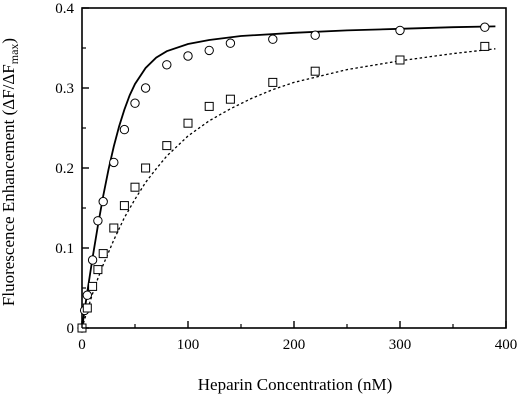 The width and height of the screenshot is (520, 402). Describe the element at coordinates (14, 54) in the screenshot. I see `y-axis-label-subscript: max` at that location.